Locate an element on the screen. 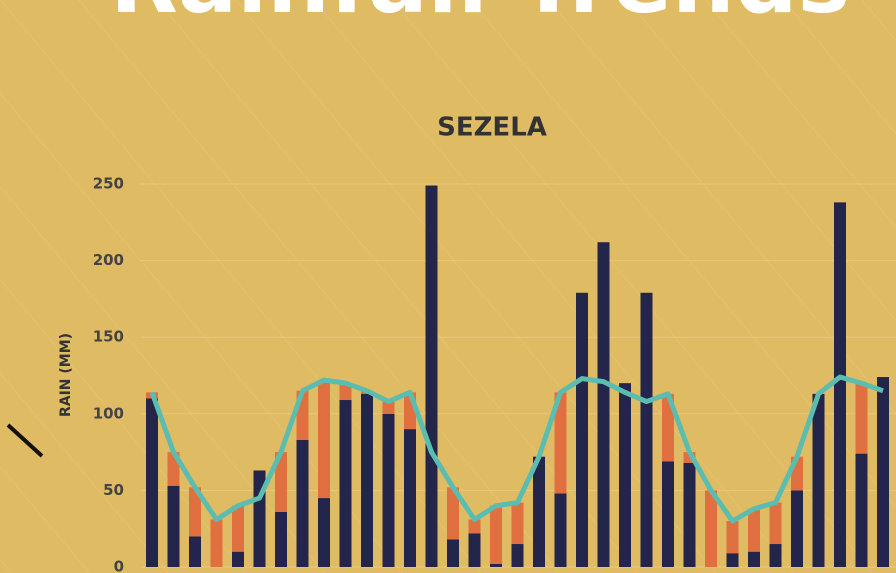 This screenshot has width=896, height=573. y-axis-label: RAIN (MM) is located at coordinates (66, 375).